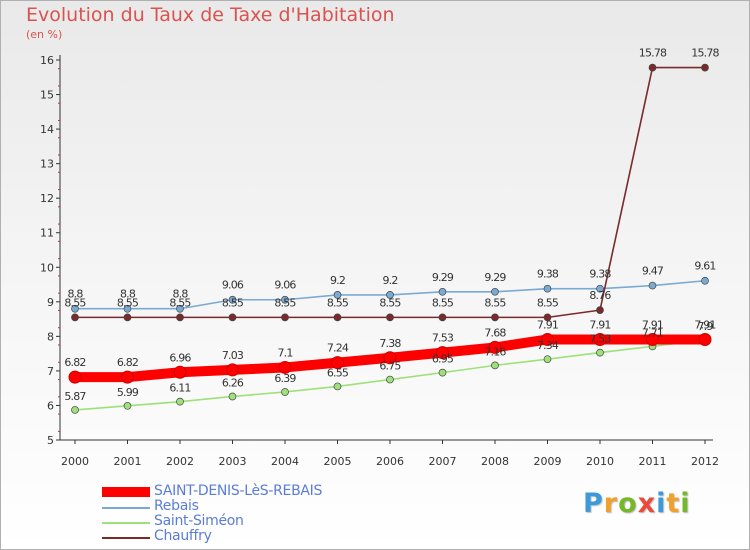 Image resolution: width=750 pixels, height=550 pixels. Describe the element at coordinates (210, 15) in the screenshot. I see `chart-title: Evolution du Taux de Taxe d'Habitation` at that location.